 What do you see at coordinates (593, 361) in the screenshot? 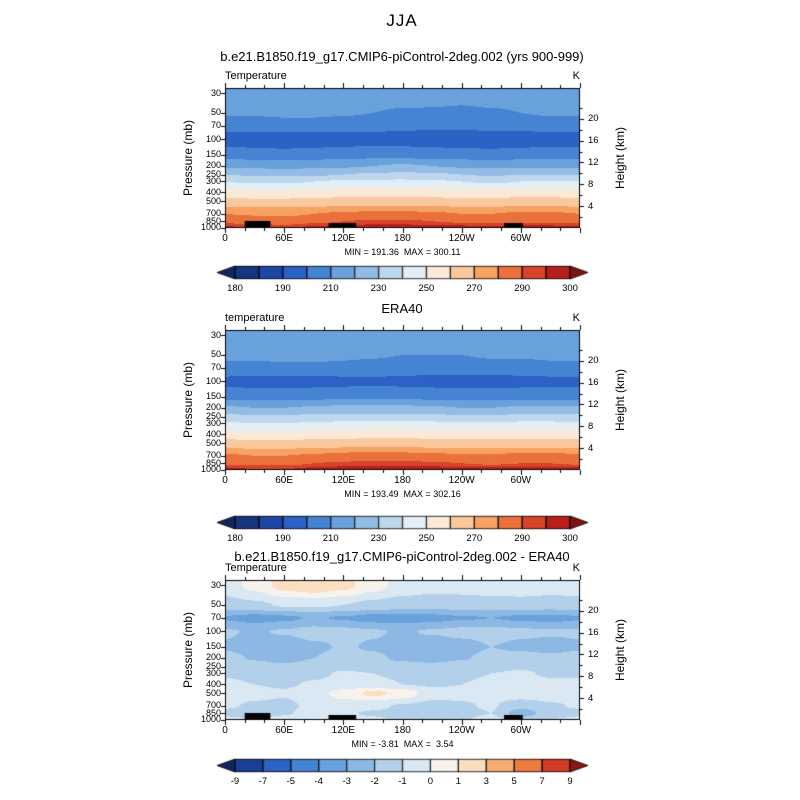
I see `height-tick-label: 20` at bounding box center [593, 361].